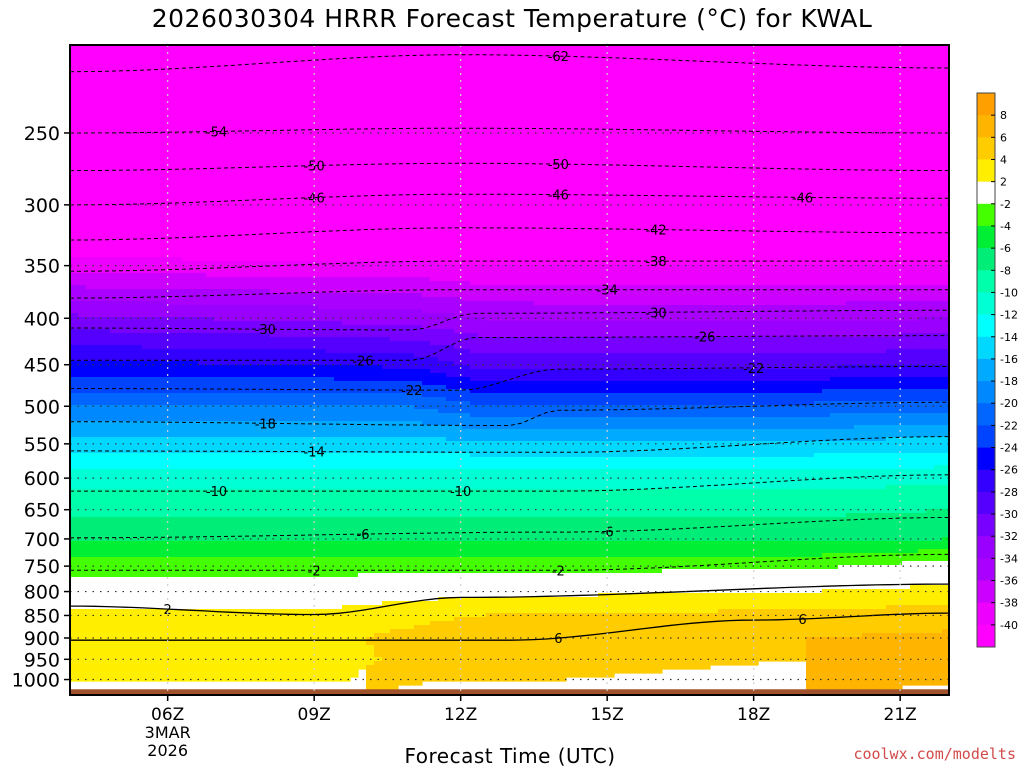  What do you see at coordinates (42, 660) in the screenshot?
I see `y-tick-label: 950` at bounding box center [42, 660].